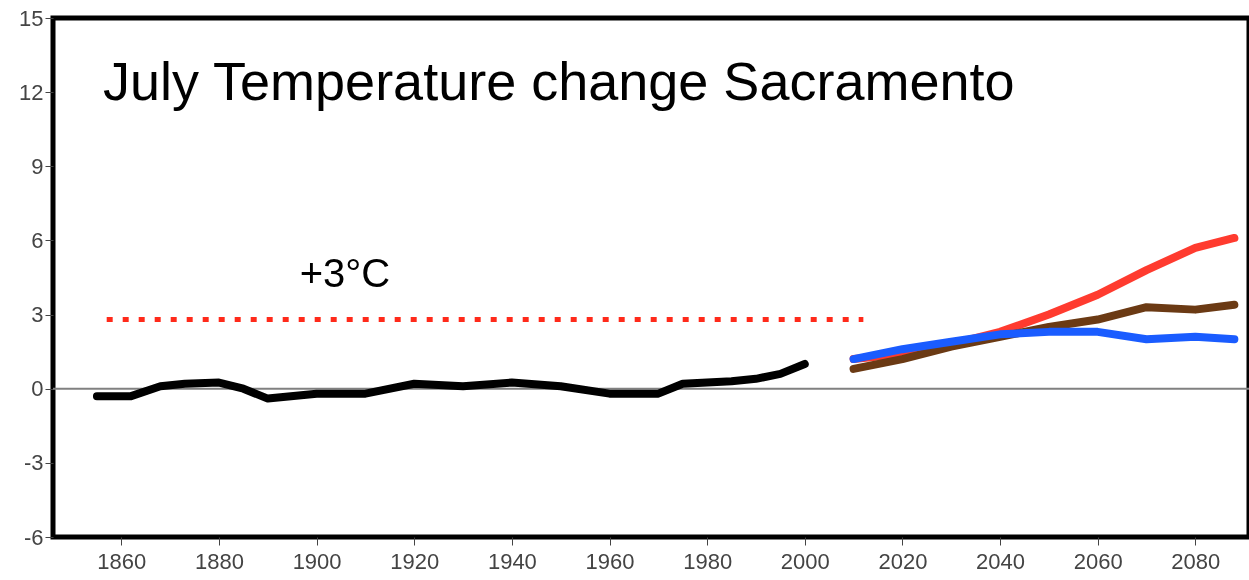 Image resolution: width=1249 pixels, height=580 pixels. Describe the element at coordinates (903, 561) in the screenshot. I see `x-tick-label: 2020` at that location.